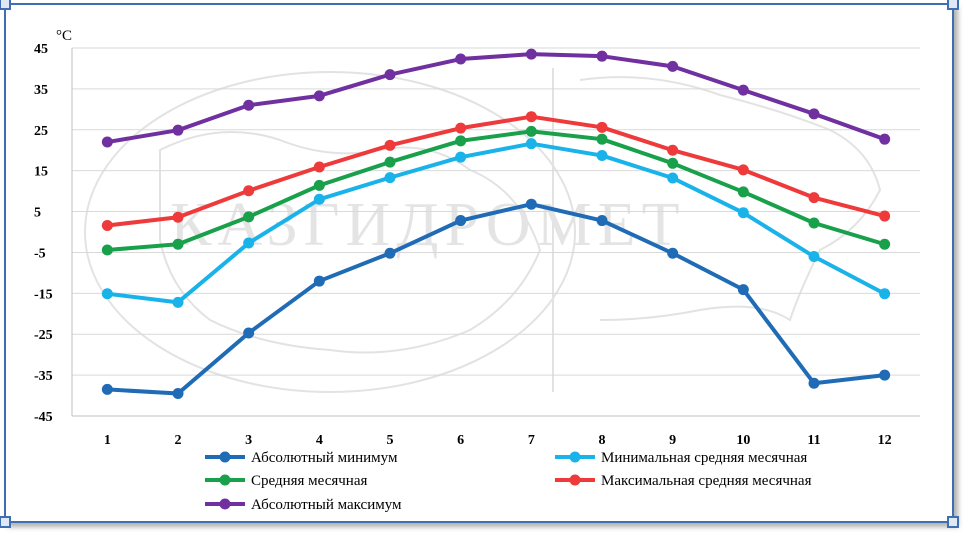 This screenshot has height=535, width=967. I want to click on x-tick-label: 10, so click(743, 440).